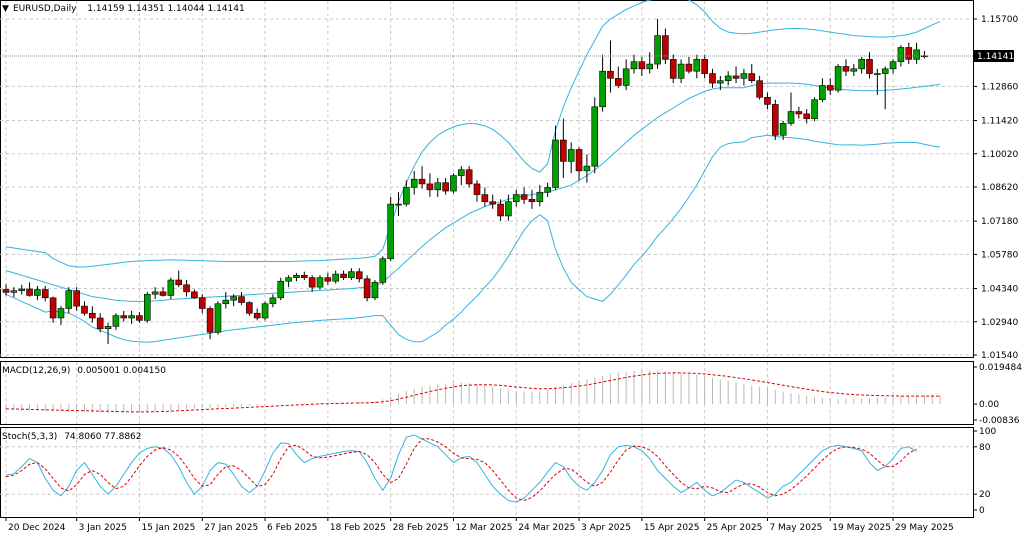 Image resolution: width=1024 pixels, height=535 pixels. I want to click on x-tick-label: 7 May 2025, so click(795, 528).